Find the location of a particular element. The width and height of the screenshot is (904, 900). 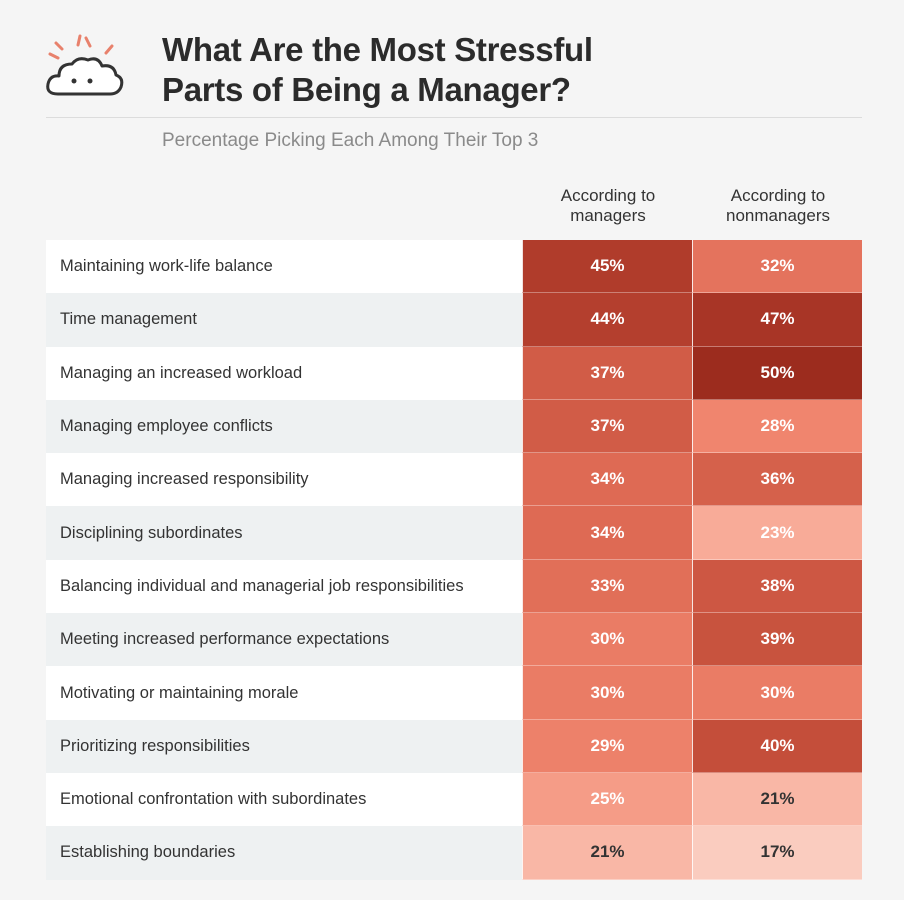

table-row: Managing increased responsibility 34% 36% is located at coordinates (454, 480).